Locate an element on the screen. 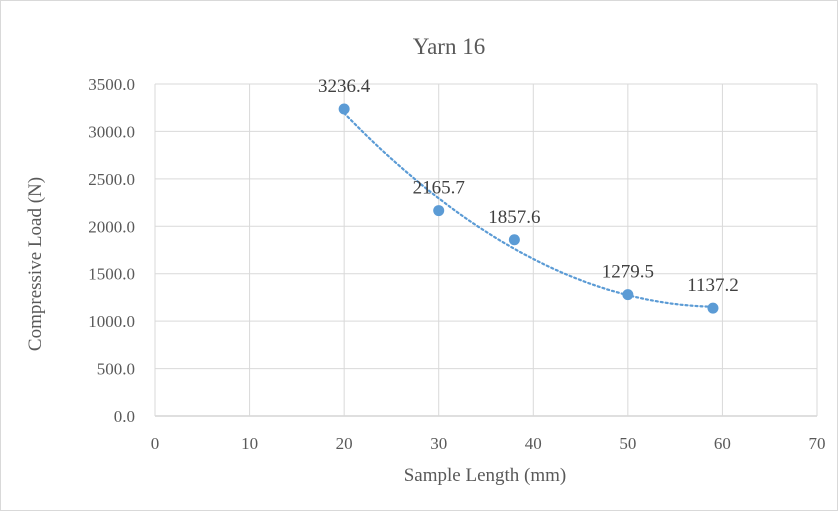 The height and width of the screenshot is (512, 838). data-label: 1279.5 is located at coordinates (628, 272).